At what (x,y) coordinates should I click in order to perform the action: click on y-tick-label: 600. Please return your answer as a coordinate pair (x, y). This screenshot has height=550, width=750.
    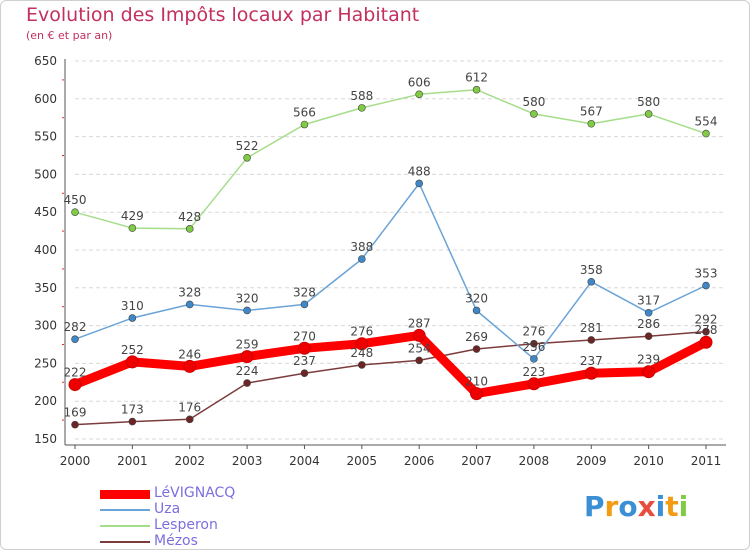
    Looking at the image, I should click on (45, 99).